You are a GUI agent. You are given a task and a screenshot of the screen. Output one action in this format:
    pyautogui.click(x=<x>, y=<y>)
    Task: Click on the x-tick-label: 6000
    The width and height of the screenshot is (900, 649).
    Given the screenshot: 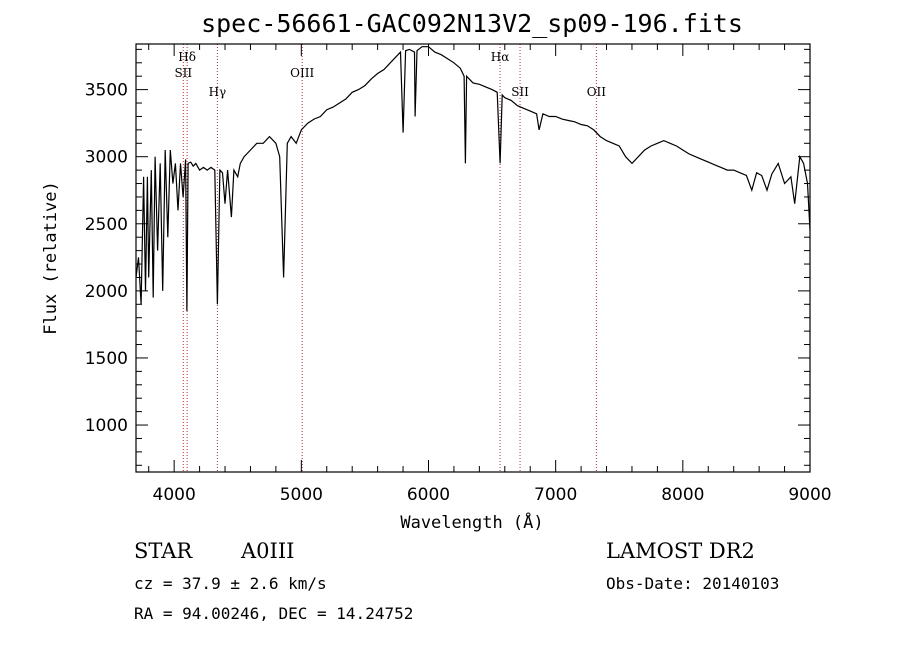 What is the action you would take?
    pyautogui.click(x=428, y=495)
    